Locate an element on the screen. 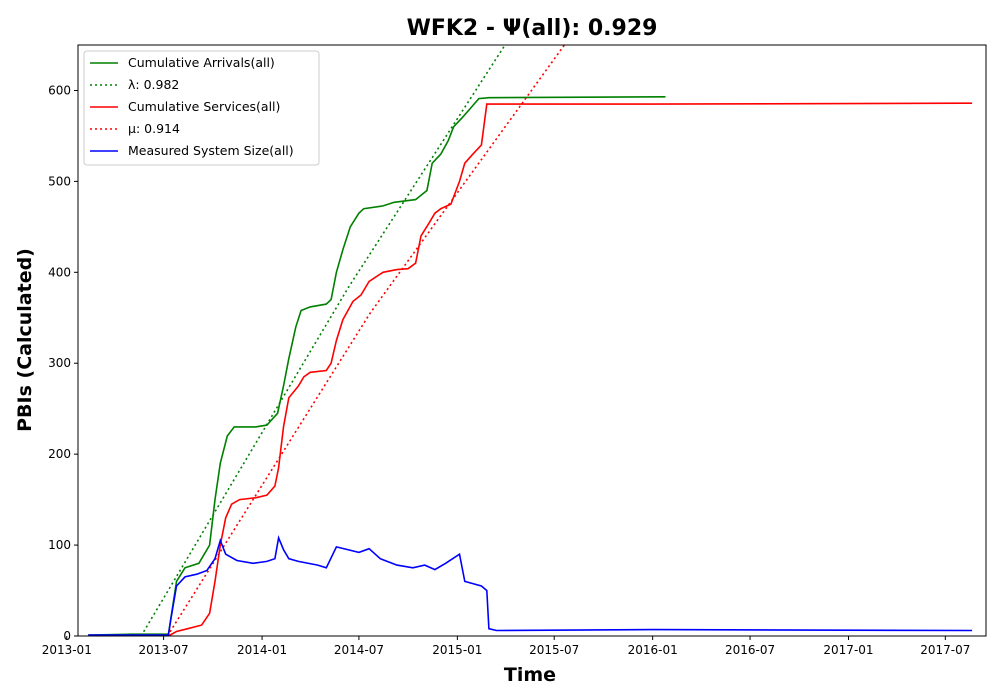 This screenshot has width=1000, height=700. legend-label: μ: 0.914 is located at coordinates (154, 128).